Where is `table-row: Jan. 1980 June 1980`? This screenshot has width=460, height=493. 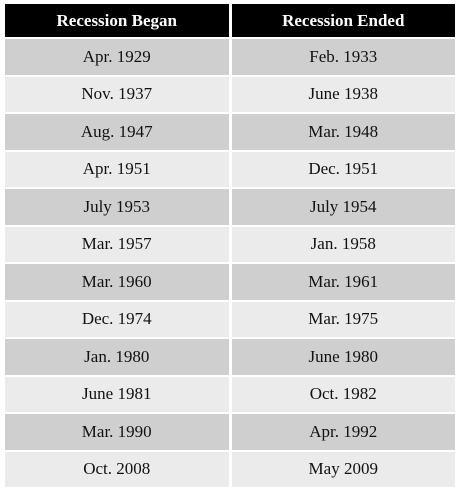 table-row: Jan. 1980 June 1980 is located at coordinates (230, 357).